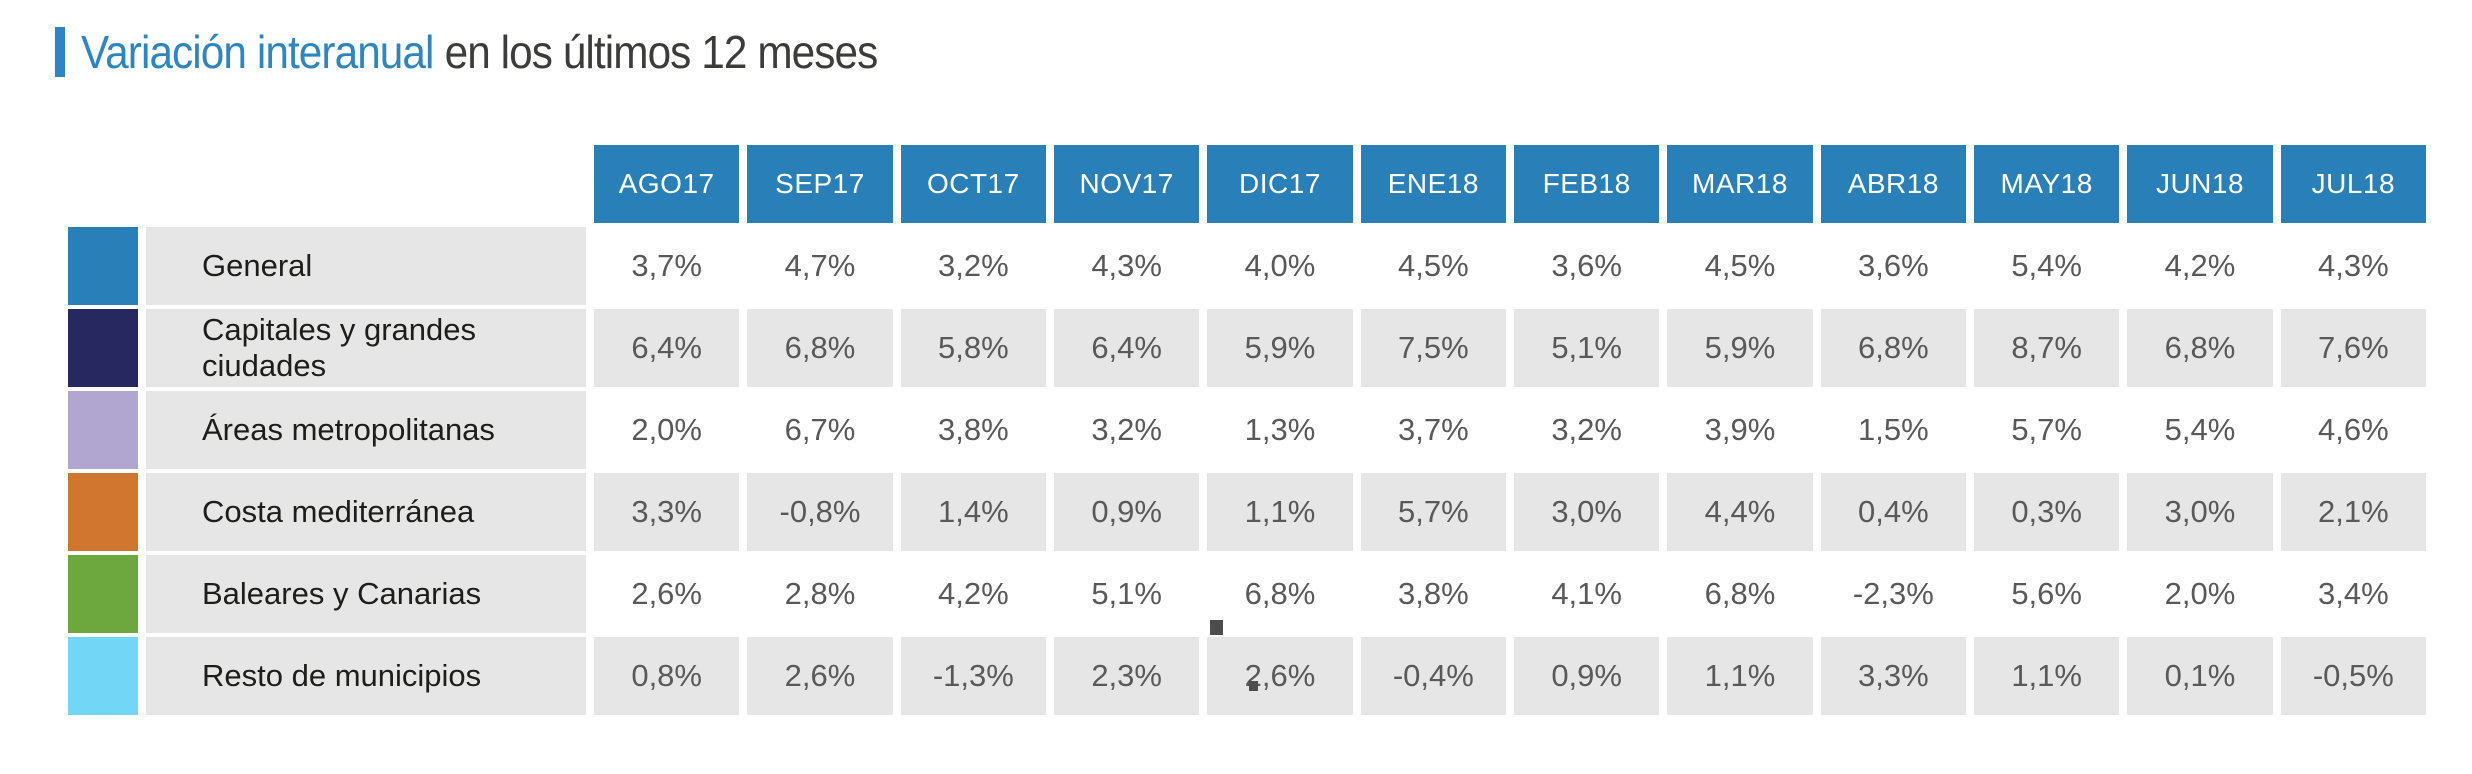 The image size is (2472, 774). I want to click on value-cell: 1,3%, so click(1280, 429).